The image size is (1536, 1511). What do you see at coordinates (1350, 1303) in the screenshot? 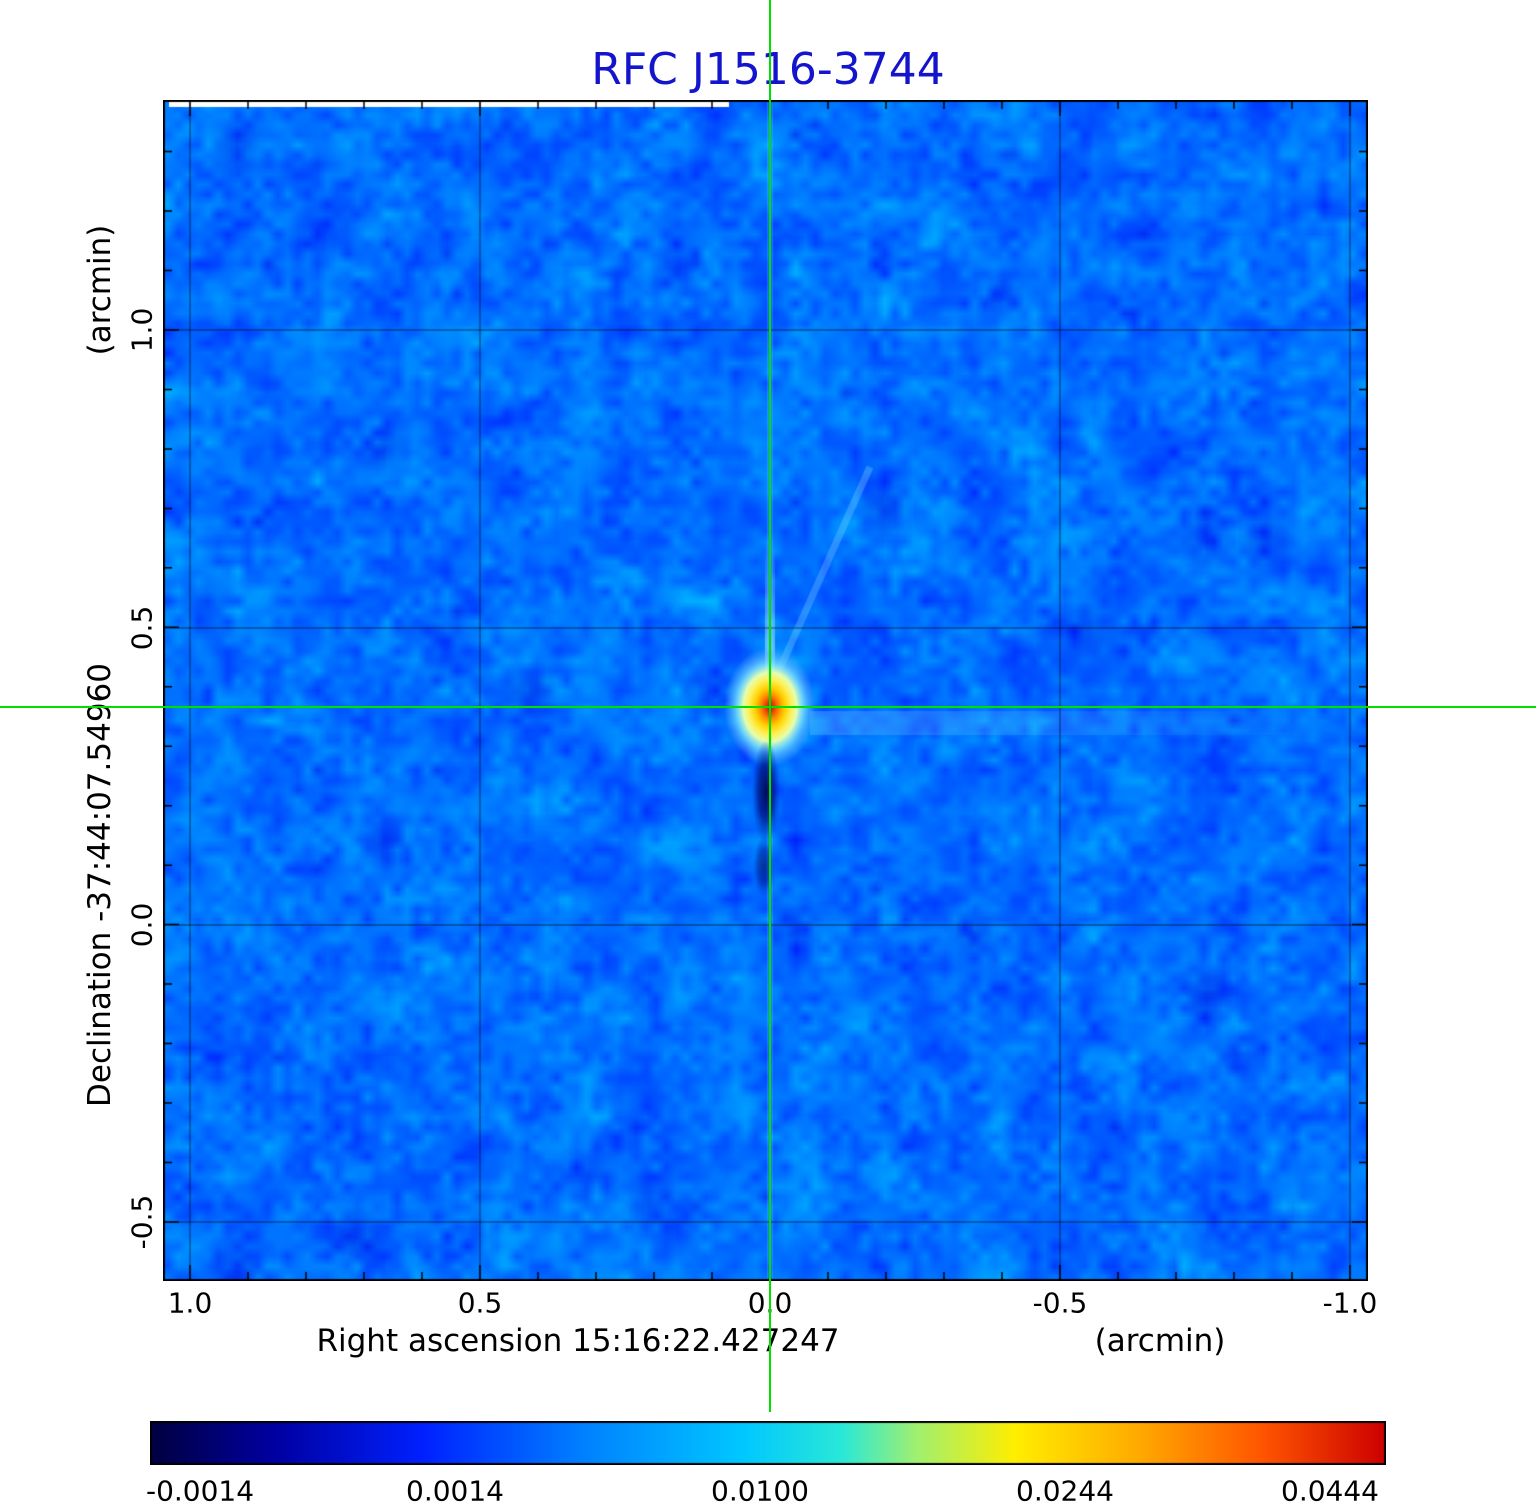
I see `x-tick-label-5: -1.0` at bounding box center [1350, 1303].